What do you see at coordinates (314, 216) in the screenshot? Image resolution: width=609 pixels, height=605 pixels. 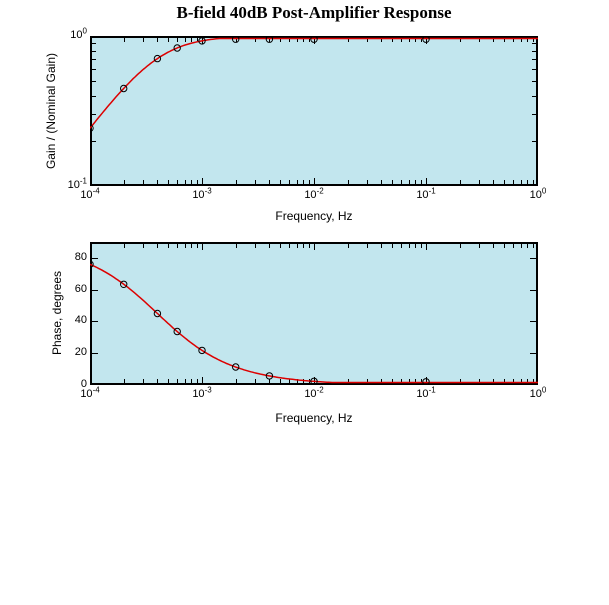 I see `gain-xaxis-label: Frequency, Hz` at bounding box center [314, 216].